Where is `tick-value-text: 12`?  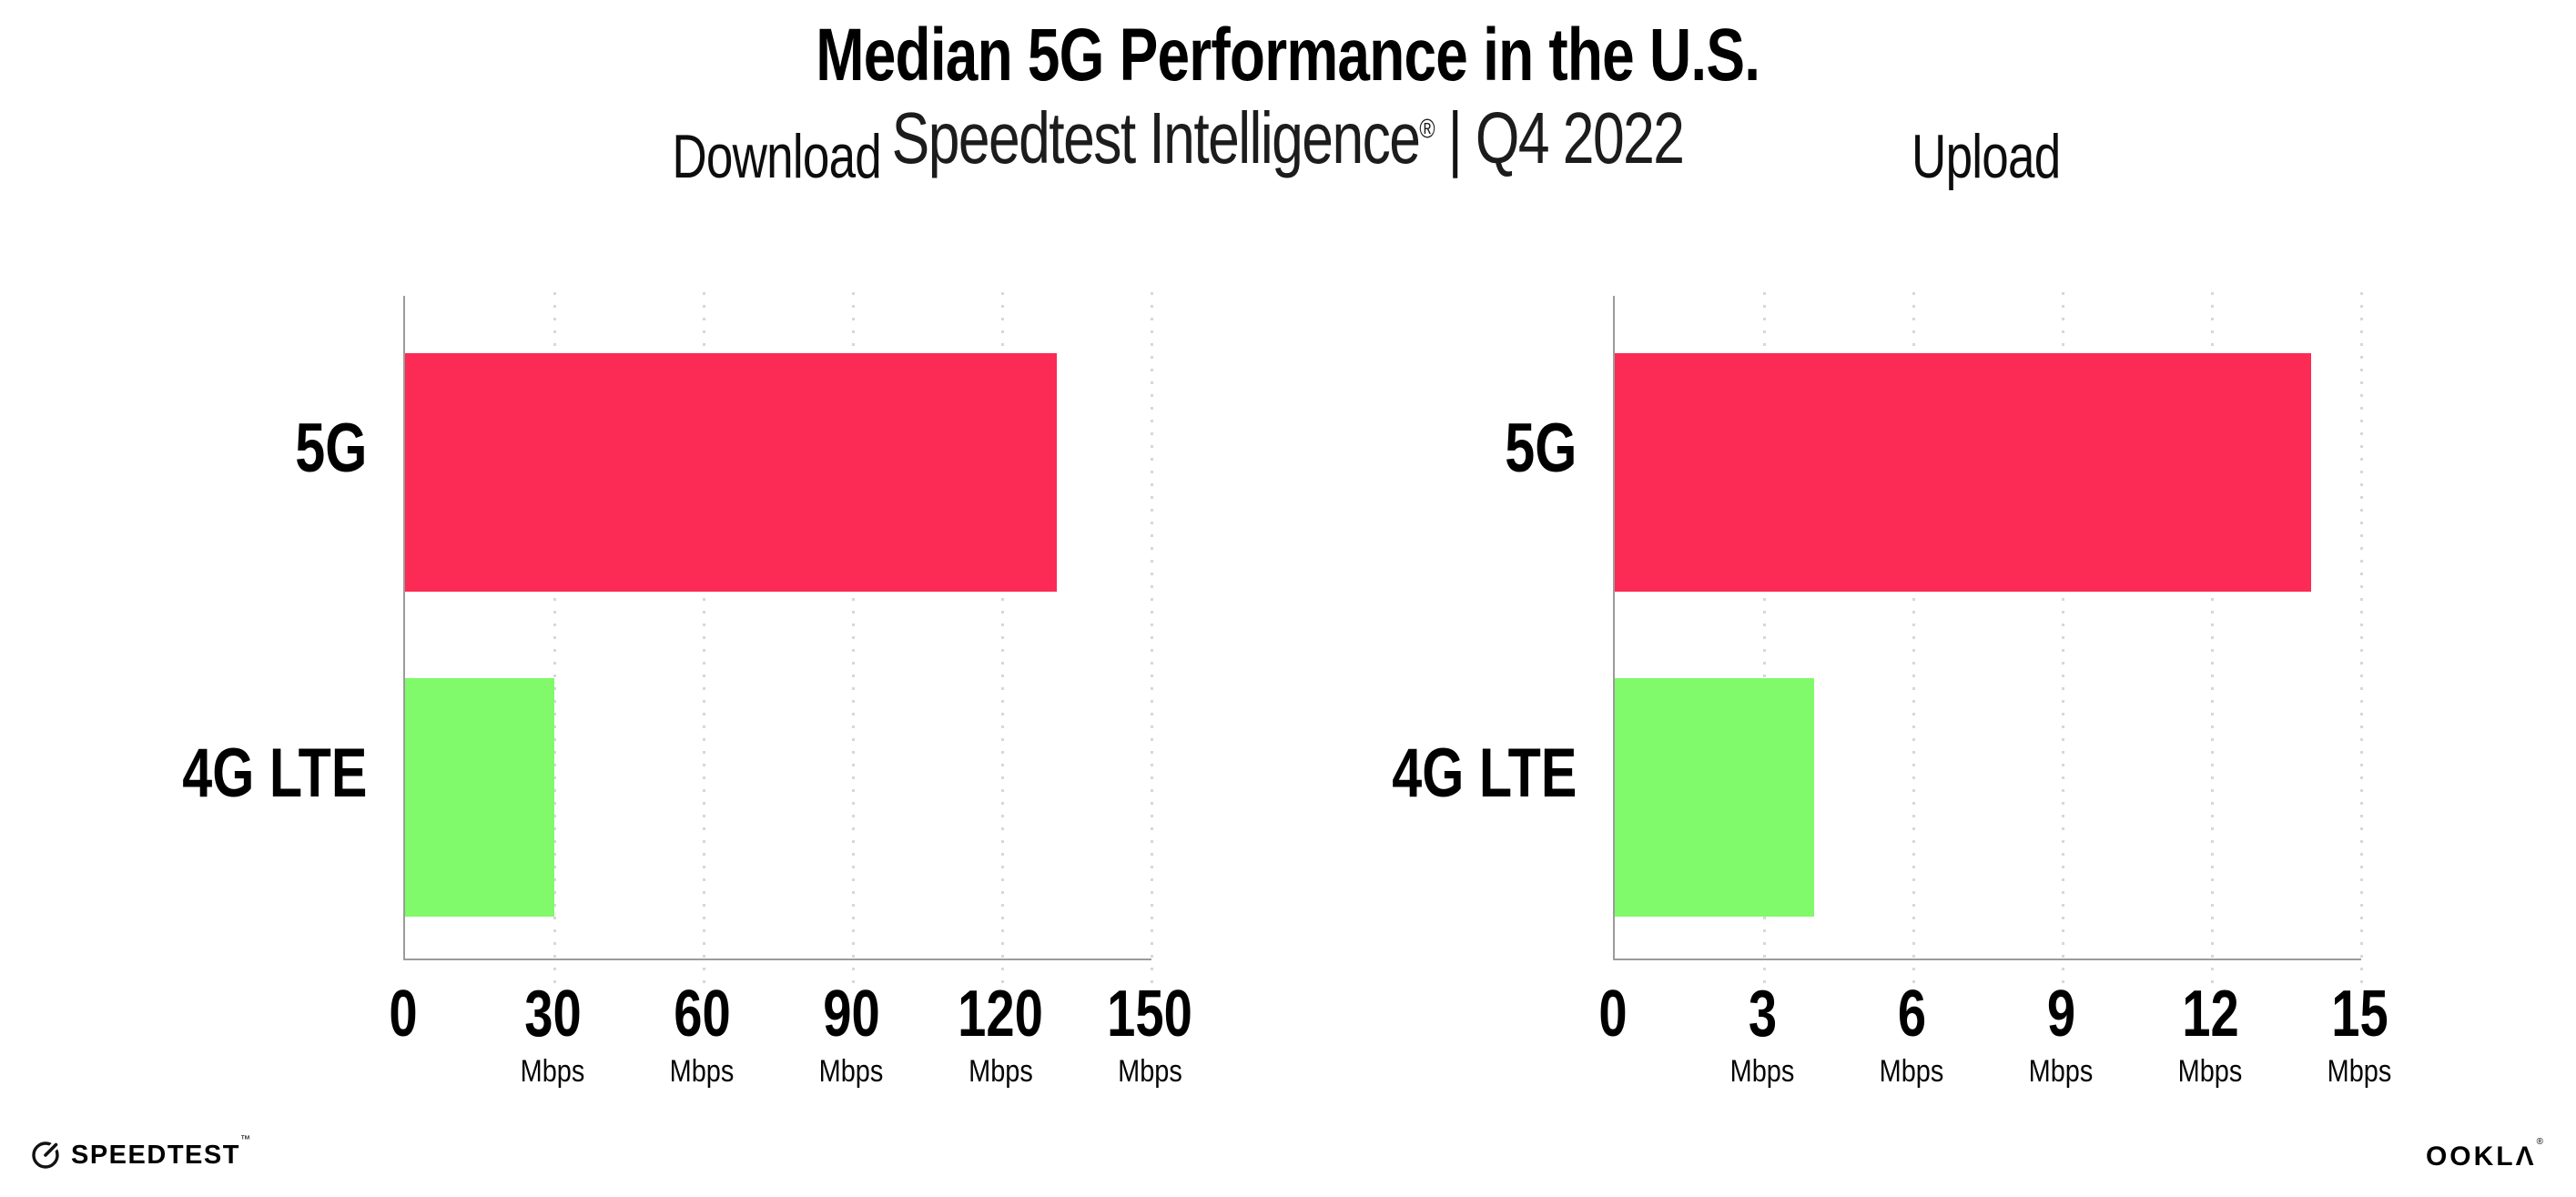 tick-value-text: 12 is located at coordinates (2210, 1014).